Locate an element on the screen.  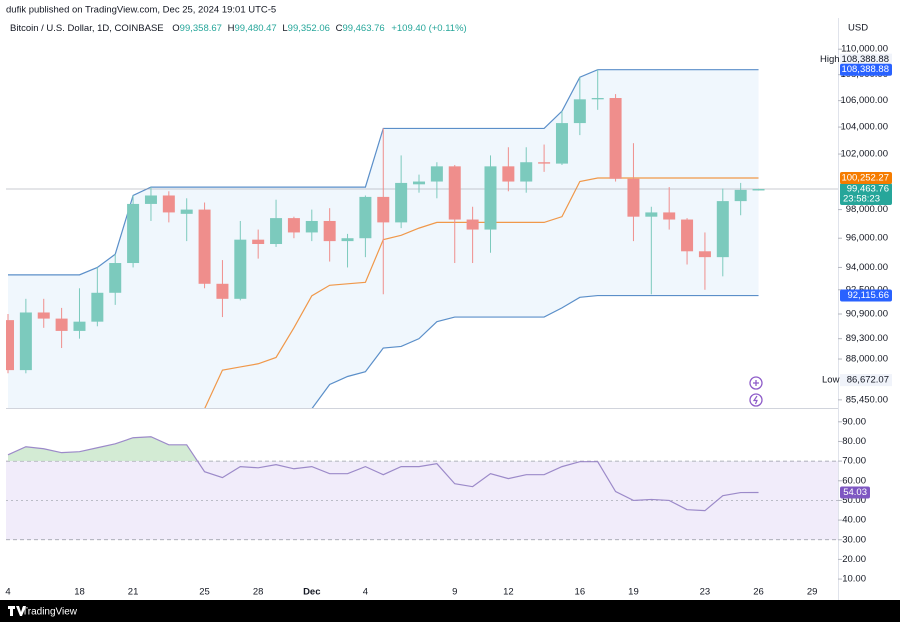
alert-icon-glyph is located at coordinates (755, 400).